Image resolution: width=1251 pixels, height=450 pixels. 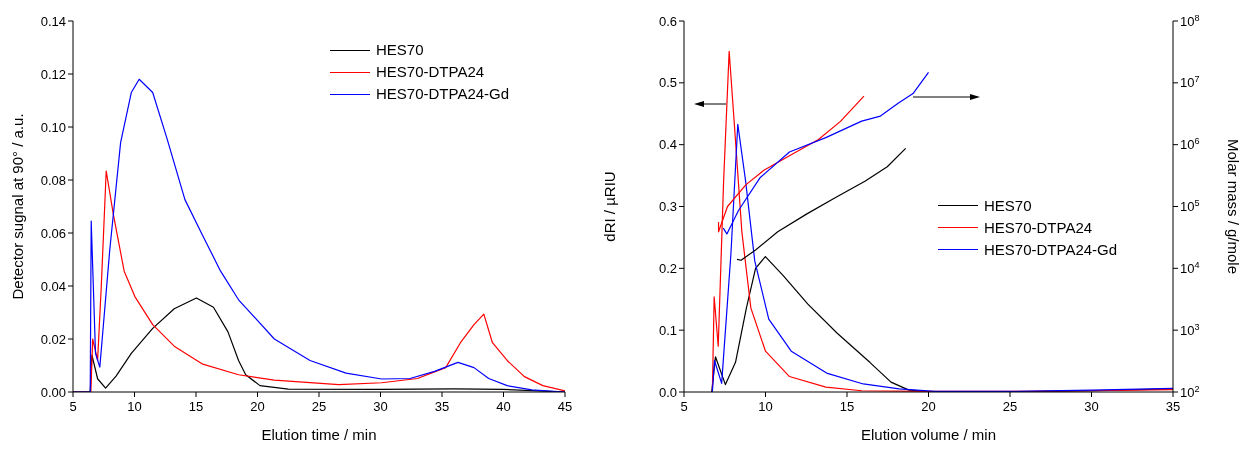 What do you see at coordinates (667, 145) in the screenshot?
I see `y-tick-label: 0.4` at bounding box center [667, 145].